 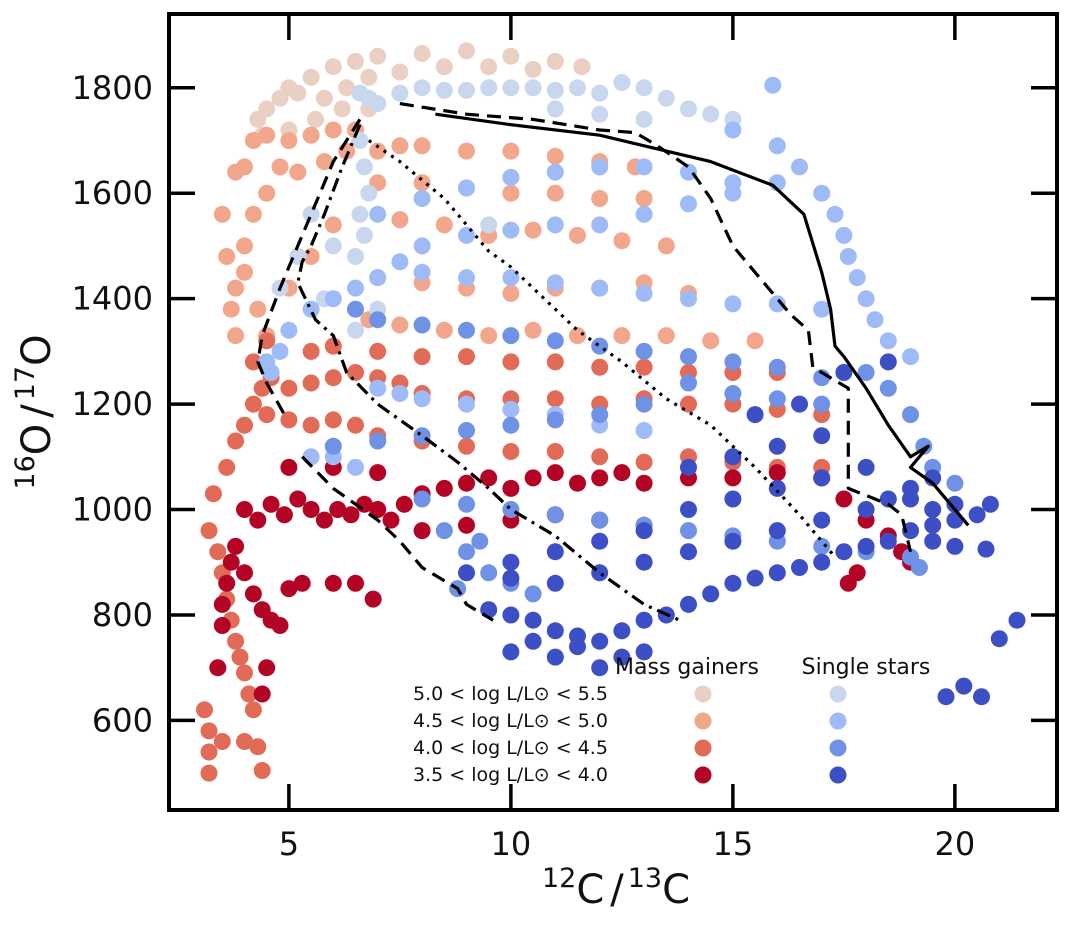 What do you see at coordinates (838, 775) in the screenshot?
I see `legend-marker-single-stars` at bounding box center [838, 775].